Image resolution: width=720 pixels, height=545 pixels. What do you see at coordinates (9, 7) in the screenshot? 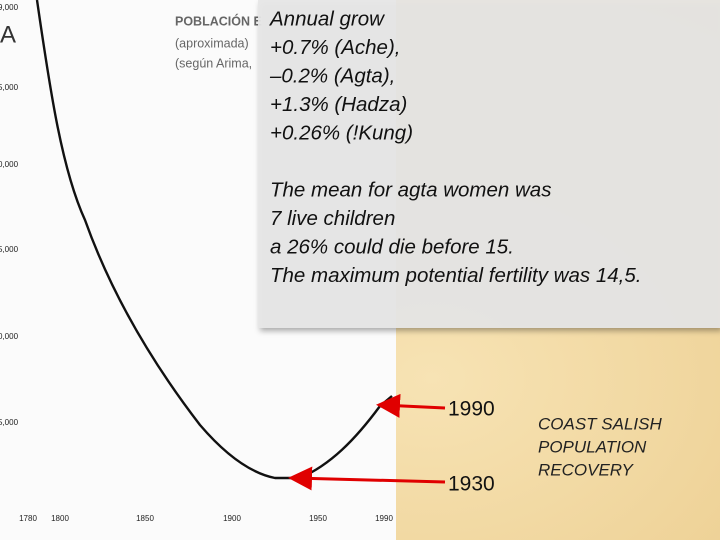
I see `y-label: 9,000` at bounding box center [9, 7].